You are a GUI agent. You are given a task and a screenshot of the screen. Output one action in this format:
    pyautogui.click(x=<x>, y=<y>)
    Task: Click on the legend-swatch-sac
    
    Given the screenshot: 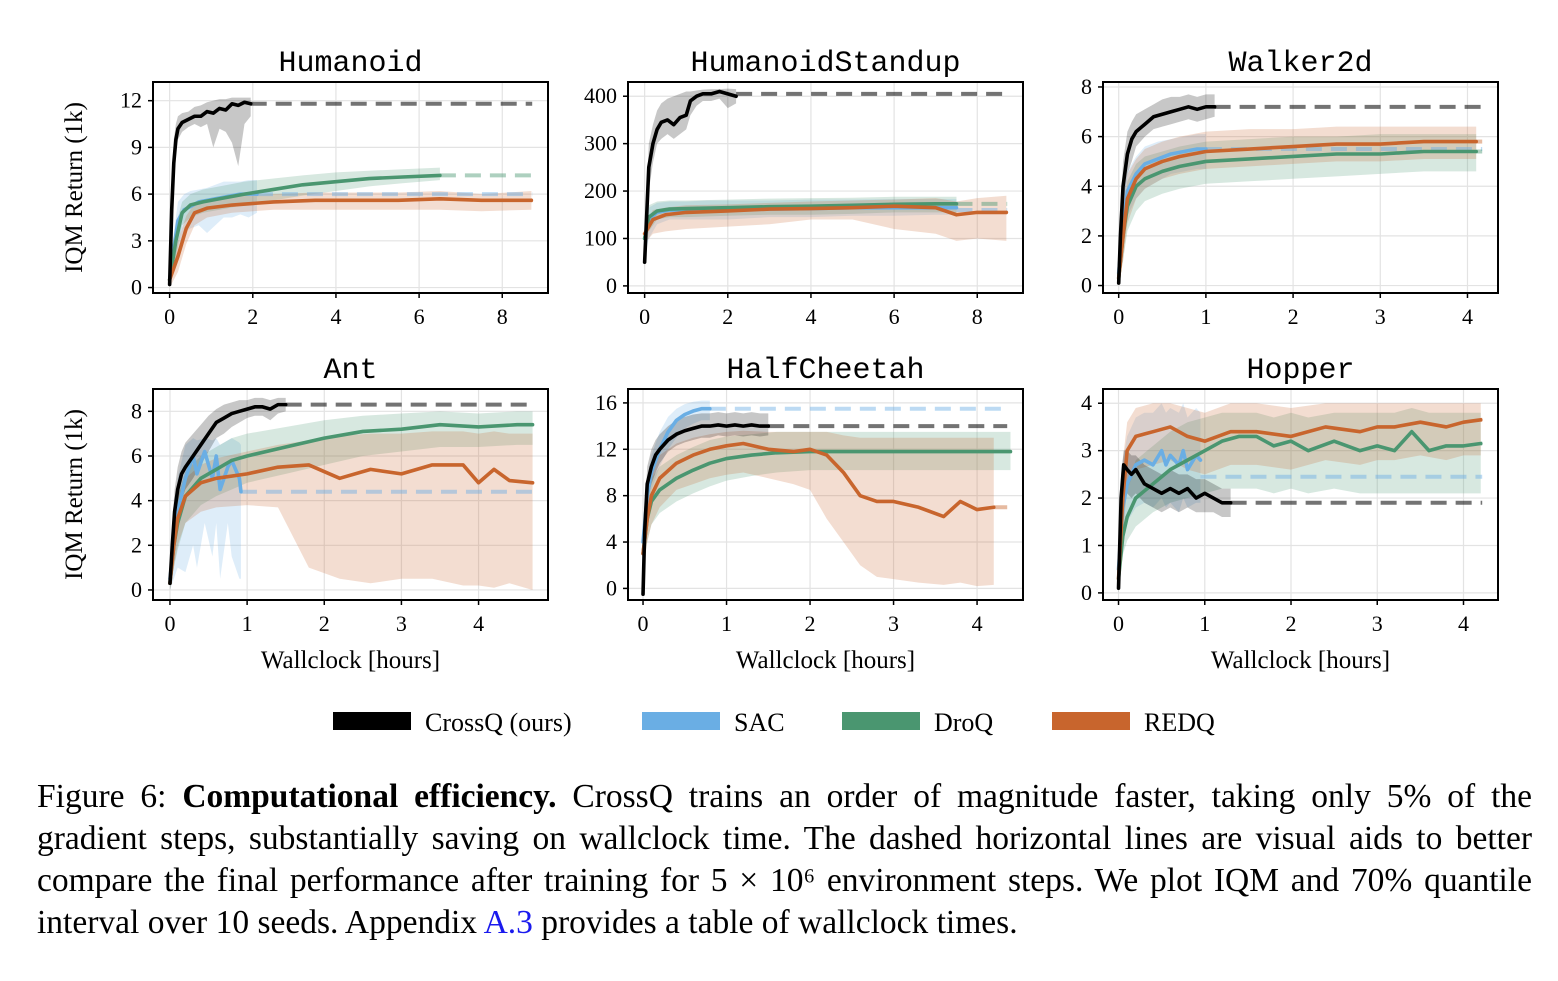 What is the action you would take?
    pyautogui.click(x=681, y=721)
    